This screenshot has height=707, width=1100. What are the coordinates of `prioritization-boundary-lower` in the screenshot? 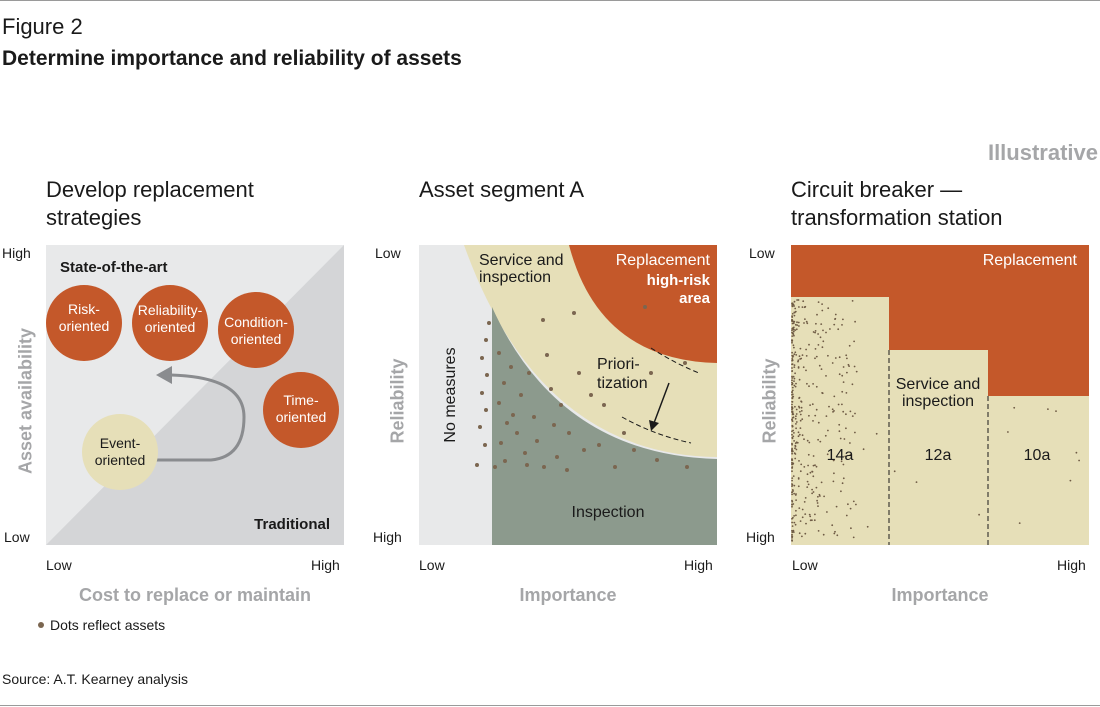 It's located at (656, 430).